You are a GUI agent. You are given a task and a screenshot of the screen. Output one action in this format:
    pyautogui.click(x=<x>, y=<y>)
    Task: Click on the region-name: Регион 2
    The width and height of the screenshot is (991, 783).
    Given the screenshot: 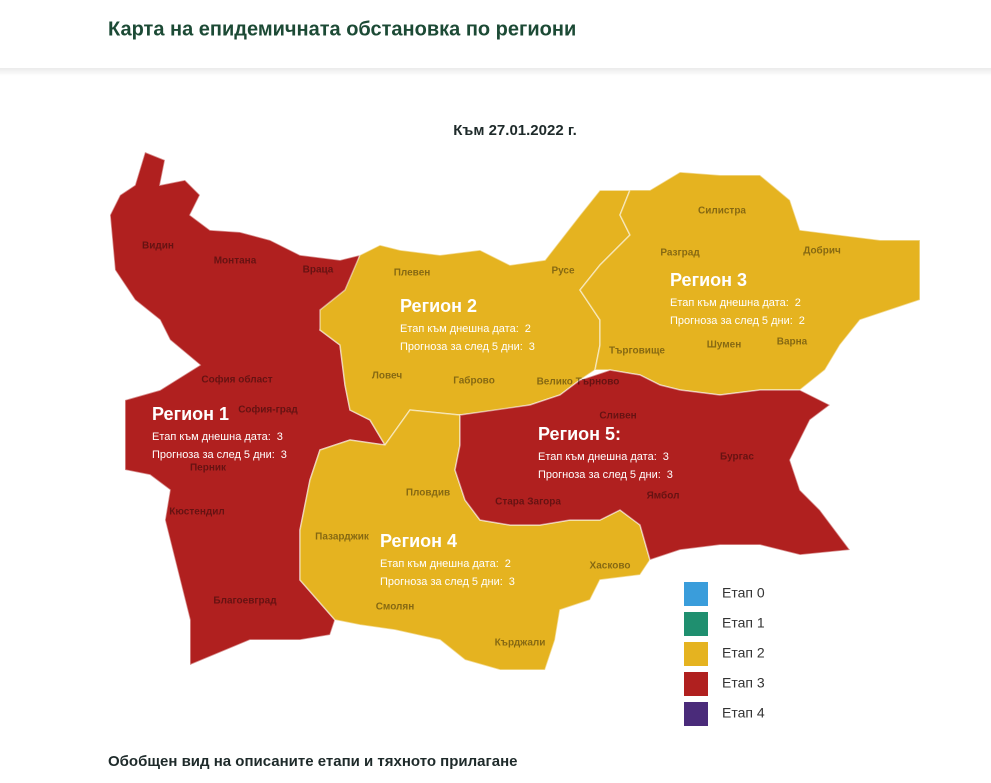 What is the action you would take?
    pyautogui.click(x=438, y=306)
    